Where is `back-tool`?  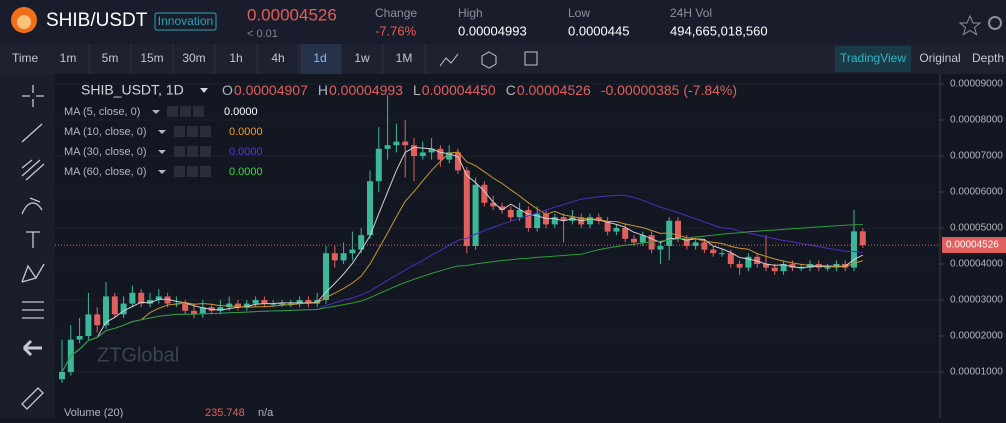
back-tool is located at coordinates (32, 348).